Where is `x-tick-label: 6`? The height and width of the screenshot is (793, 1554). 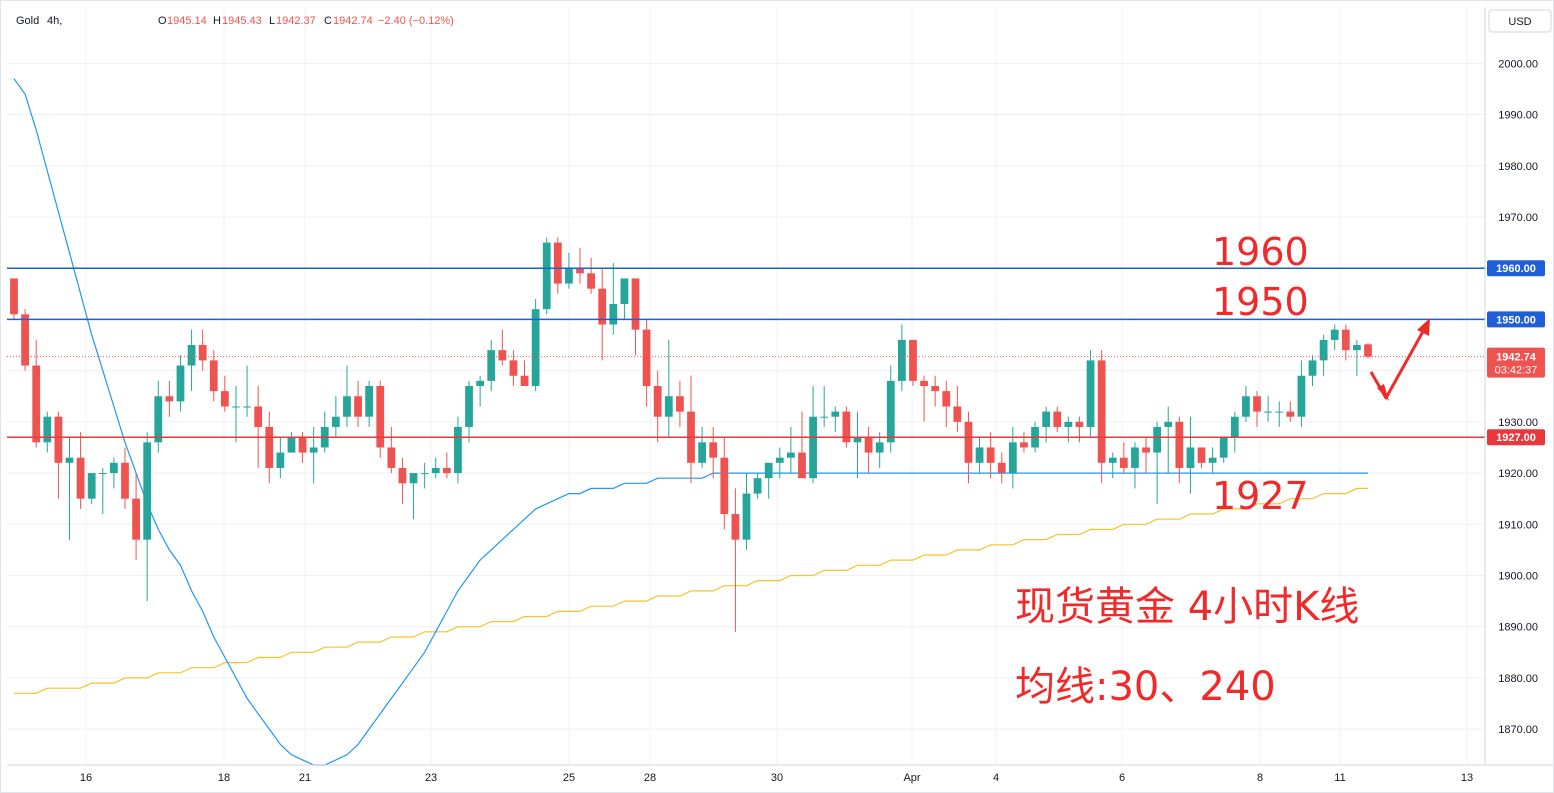 x-tick-label: 6 is located at coordinates (1122, 778).